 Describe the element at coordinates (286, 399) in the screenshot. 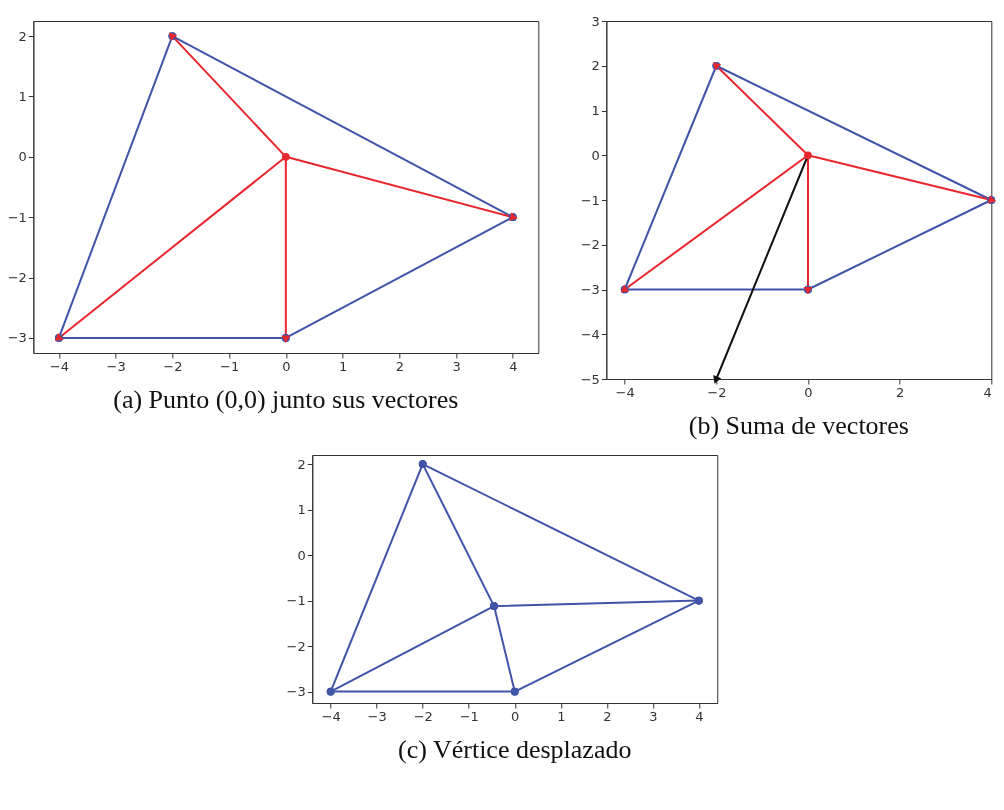

I see `text: (a) Punto (0,0) junto sus vectores` at that location.